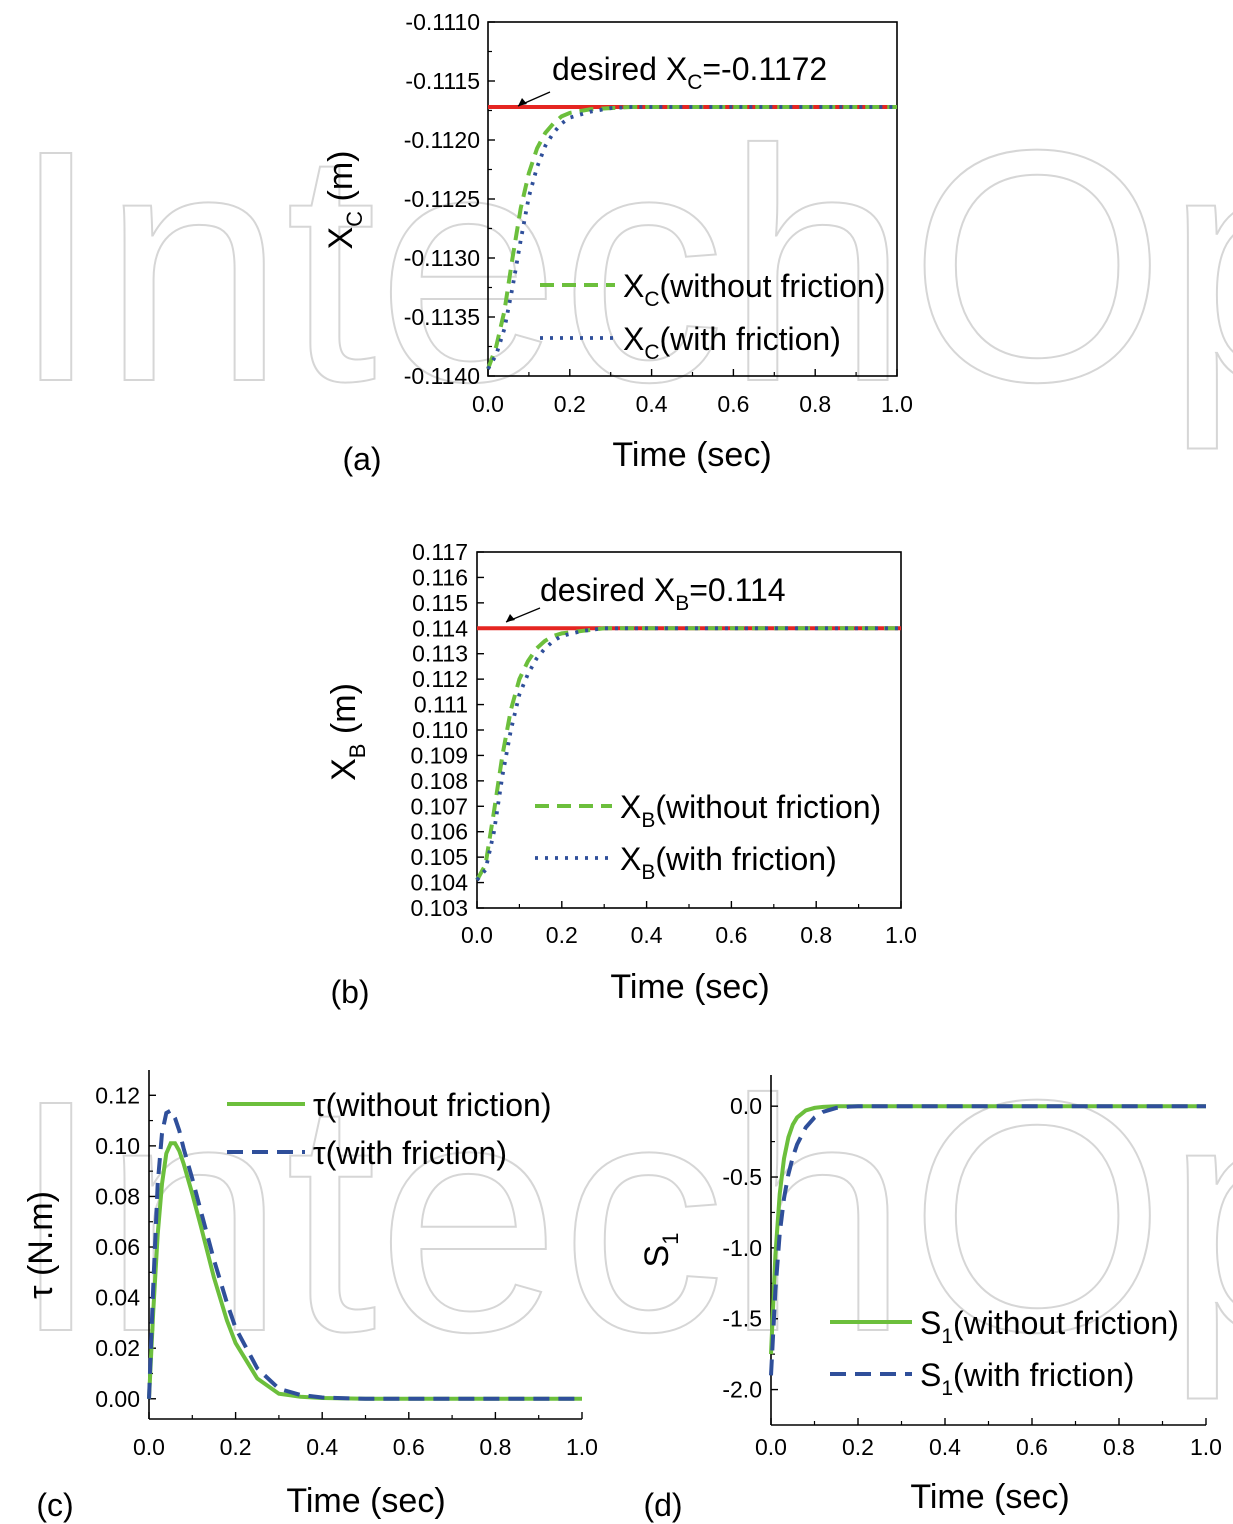 The image size is (1233, 1524). I want to click on desired-annotation: desired XB=0.114, so click(663, 593).